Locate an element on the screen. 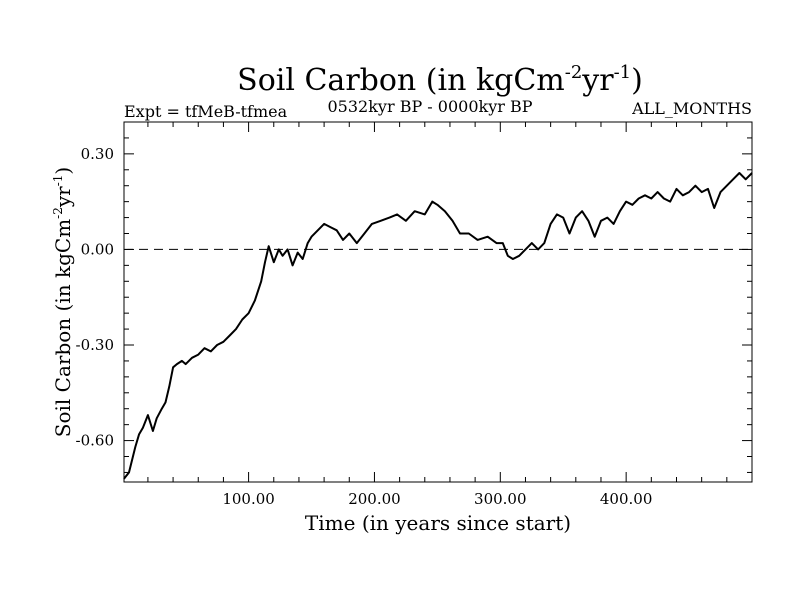 The image size is (800, 600). chart-title: Soil Carbon (in kgCm-2yr-1) is located at coordinates (440, 80).